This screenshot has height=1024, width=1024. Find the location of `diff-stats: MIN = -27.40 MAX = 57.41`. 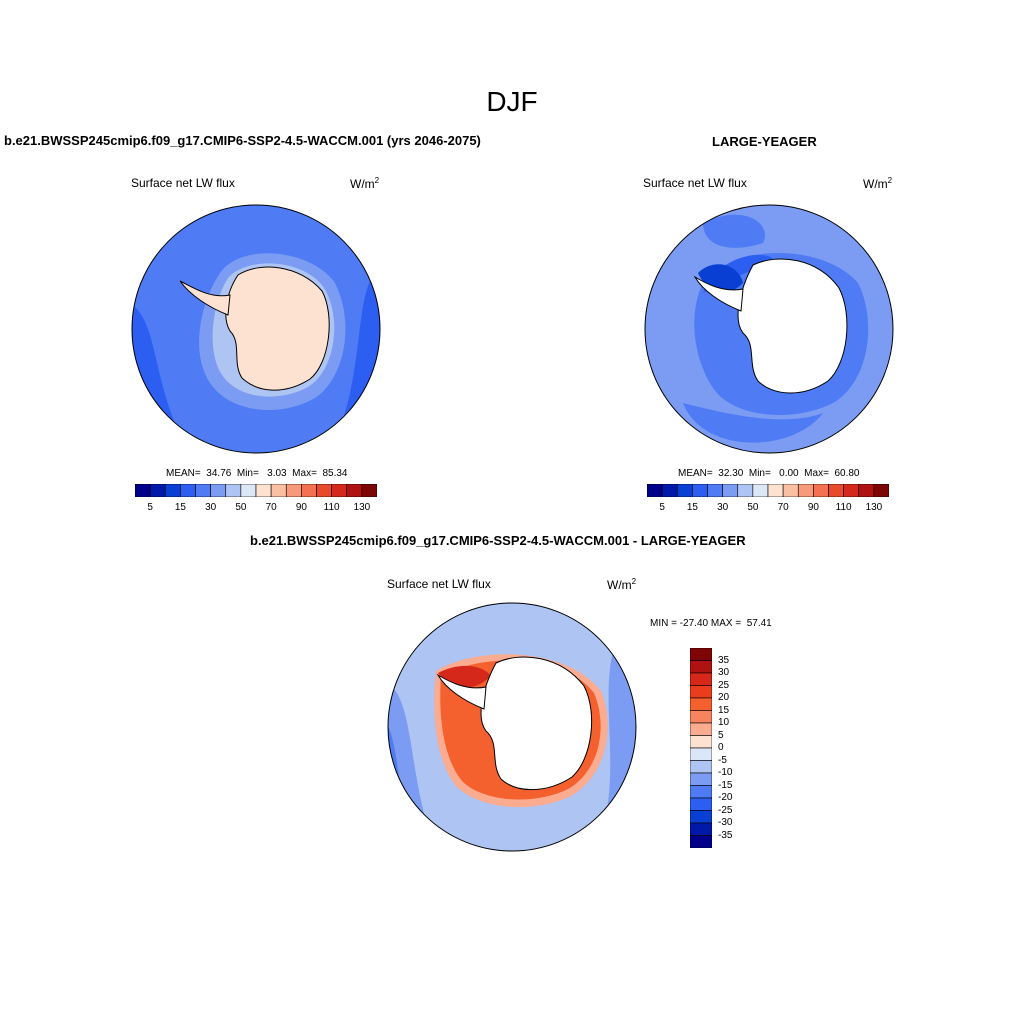

diff-stats: MIN = -27.40 MAX = 57.41 is located at coordinates (711, 623).